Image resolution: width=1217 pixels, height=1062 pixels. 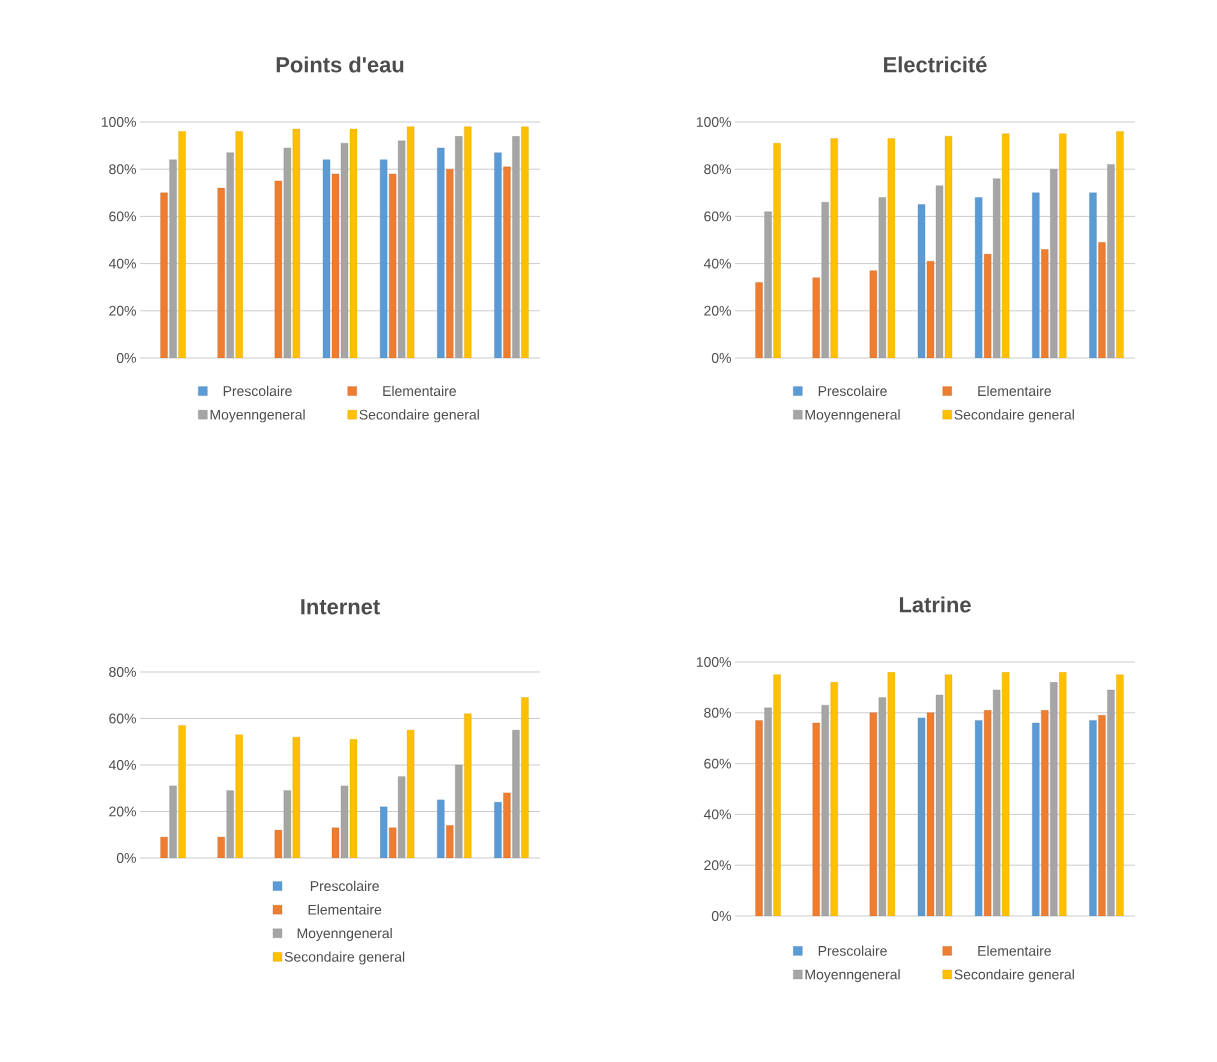 What do you see at coordinates (935, 604) in the screenshot?
I see `chart-title: Latrine` at bounding box center [935, 604].